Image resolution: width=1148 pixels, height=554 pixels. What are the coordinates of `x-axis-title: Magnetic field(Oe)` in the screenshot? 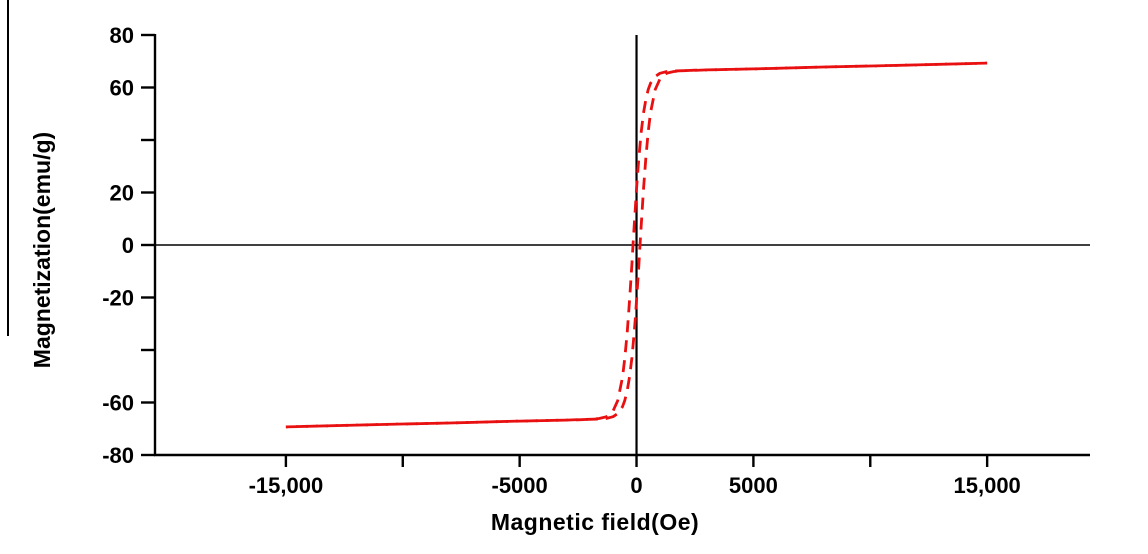 It's located at (595, 522).